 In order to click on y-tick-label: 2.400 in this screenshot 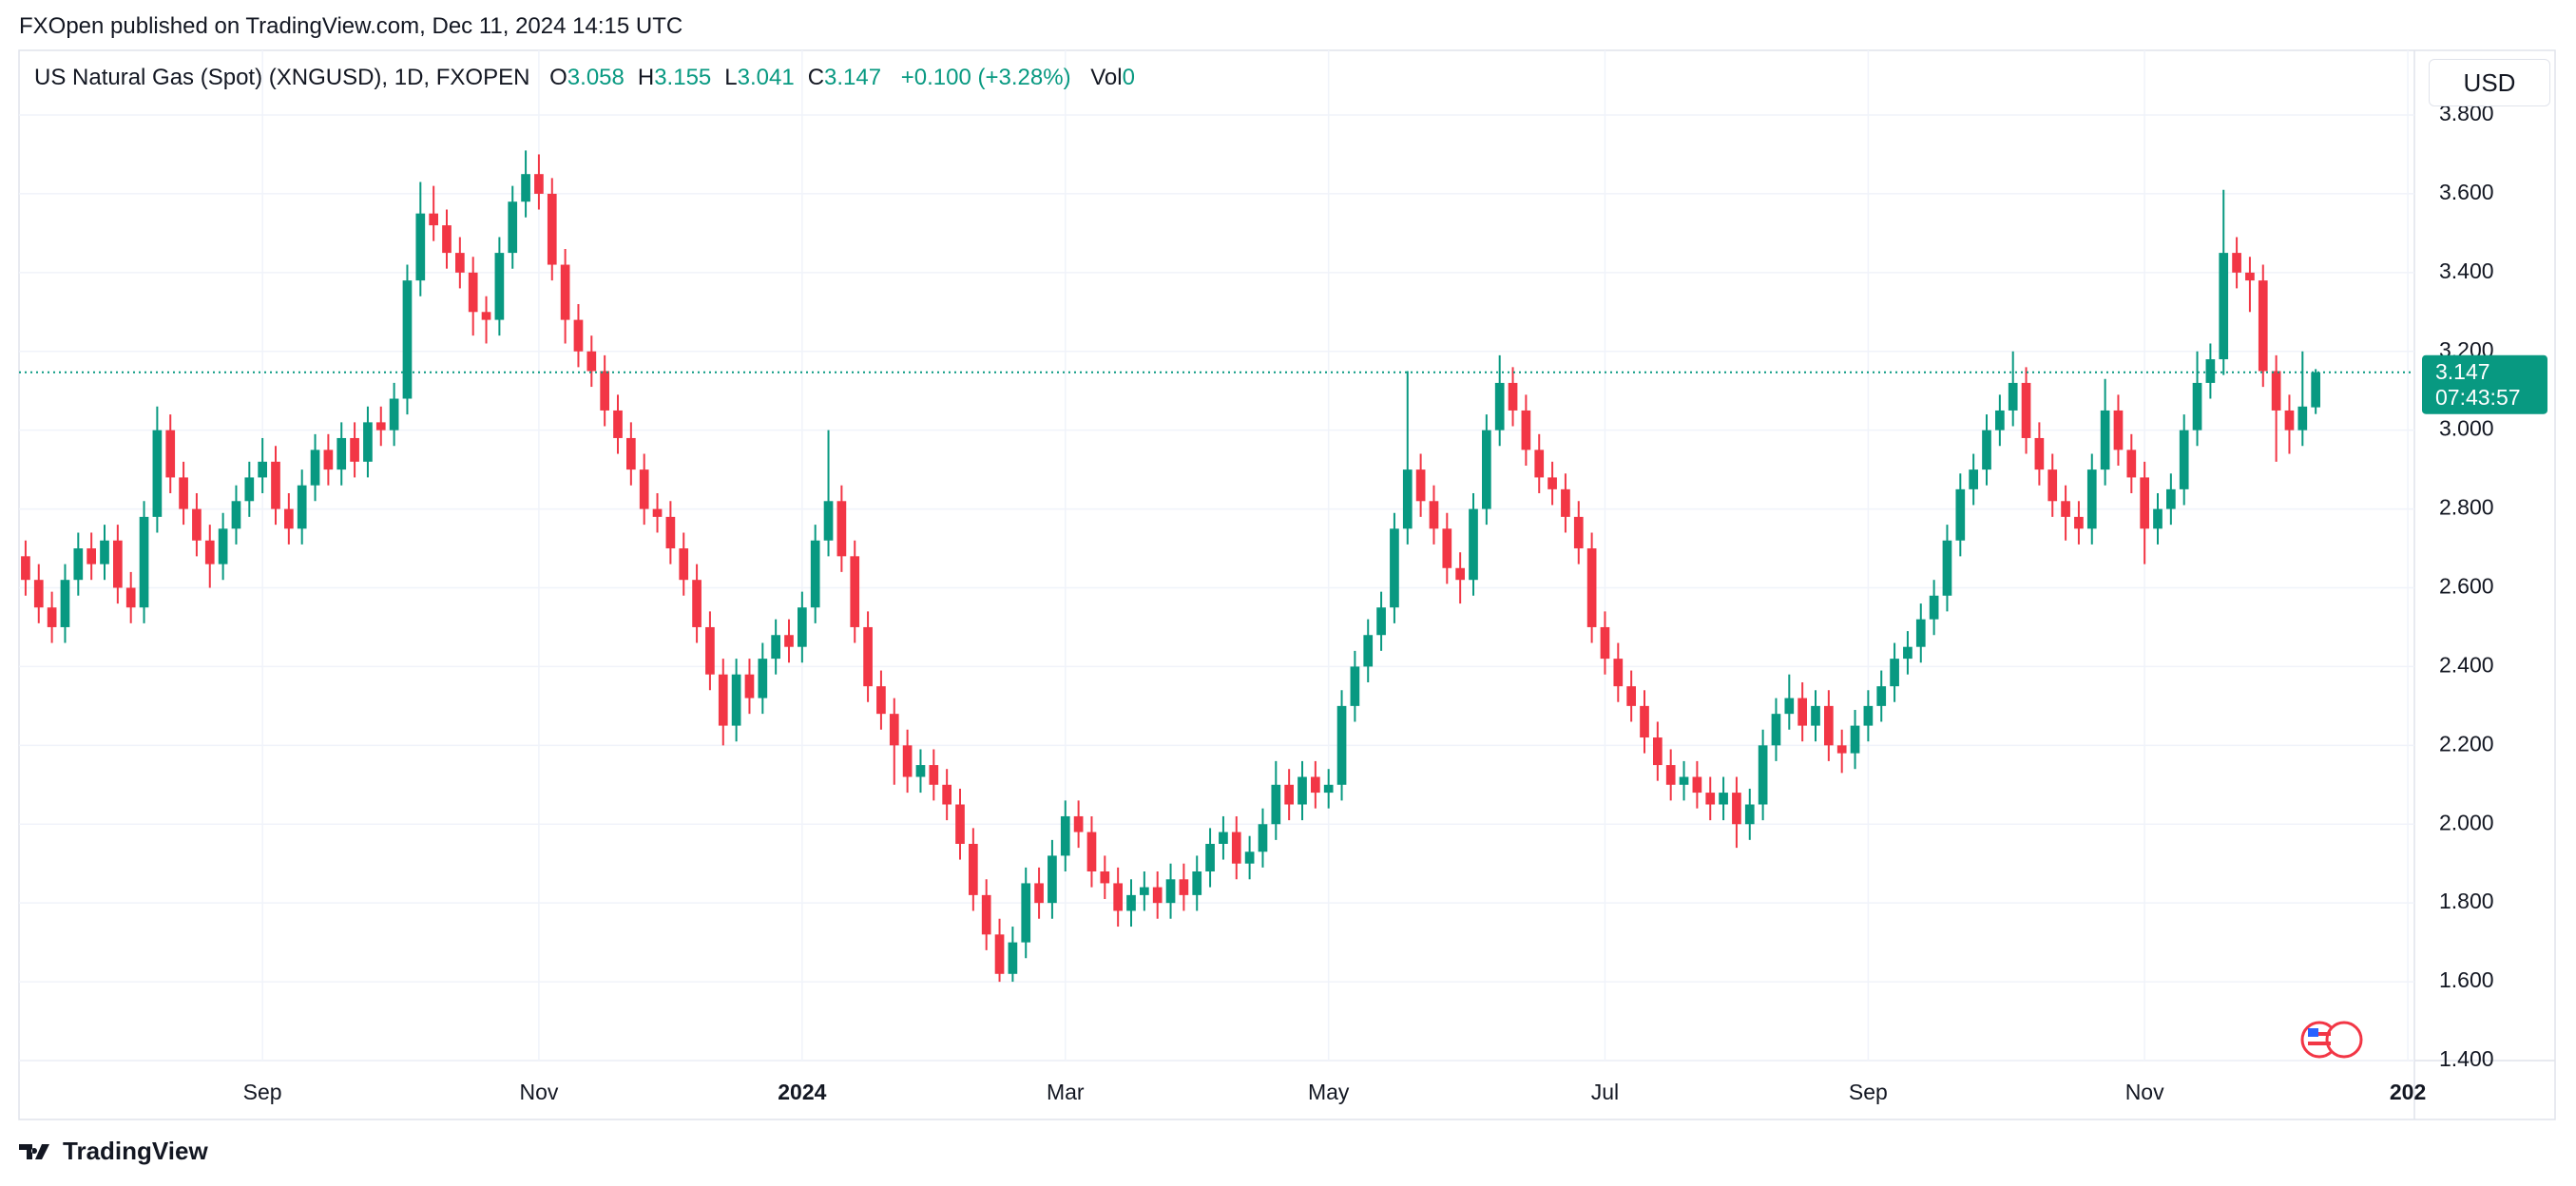, I will do `click(2466, 664)`.